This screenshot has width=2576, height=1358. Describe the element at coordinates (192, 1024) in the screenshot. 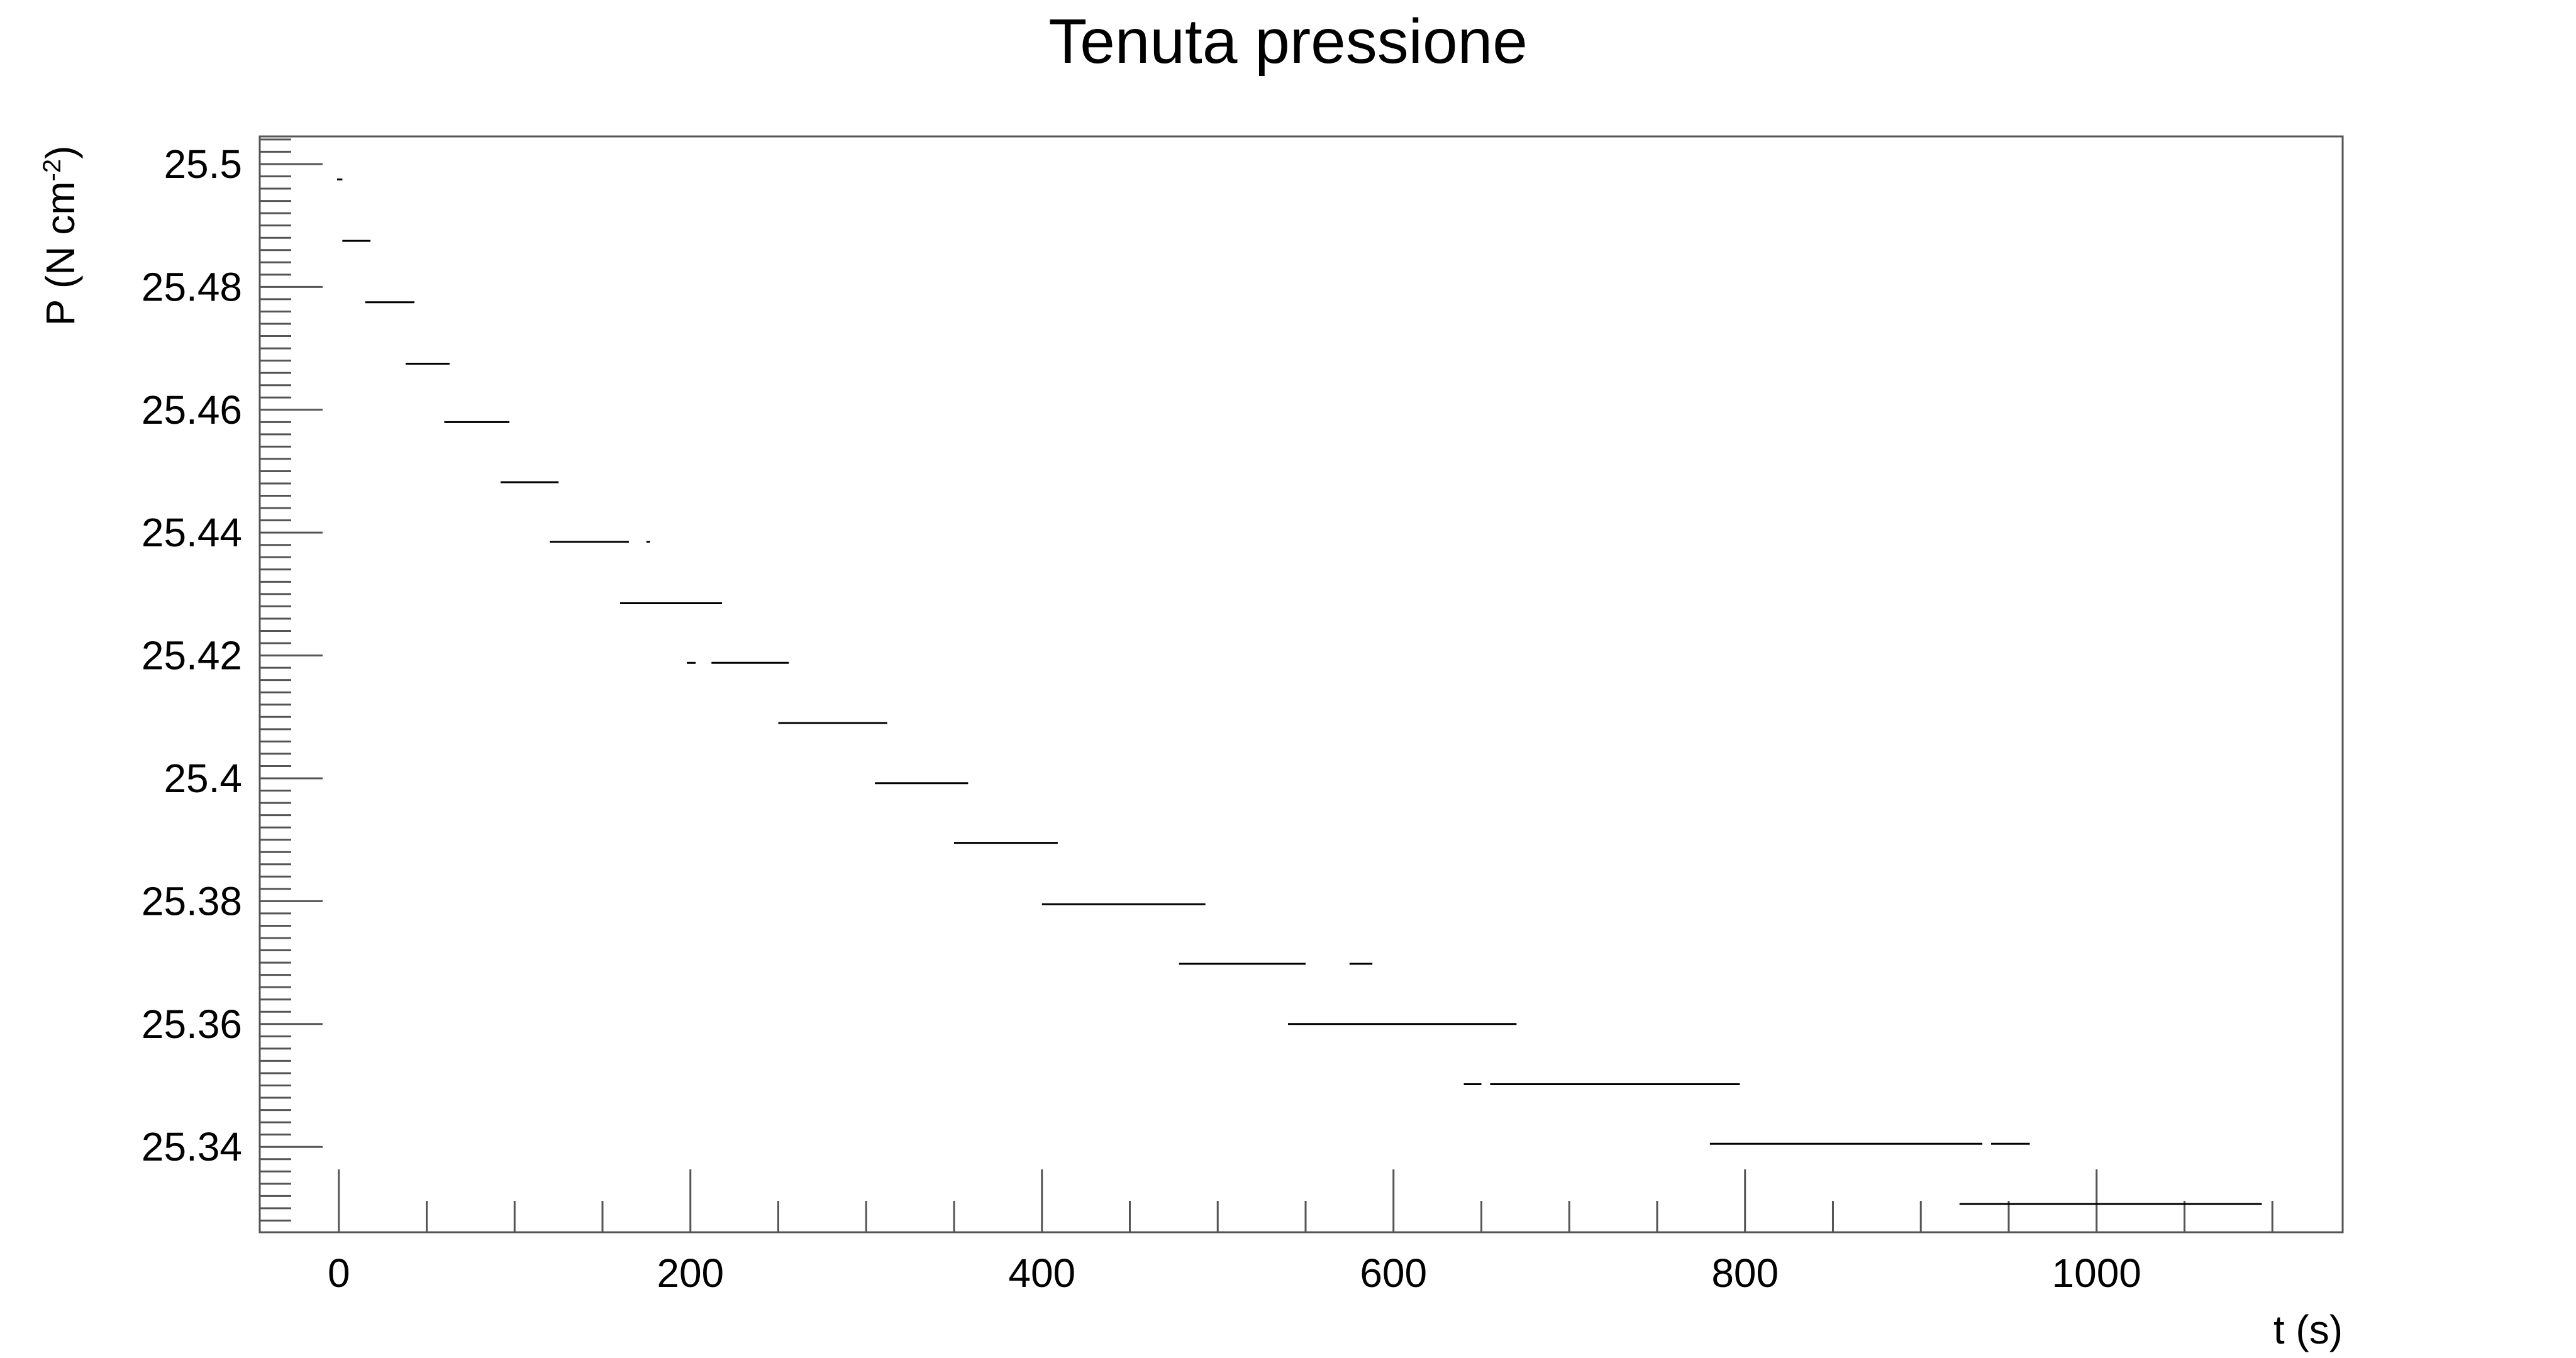

I see `y-tick-label: 25.36` at that location.